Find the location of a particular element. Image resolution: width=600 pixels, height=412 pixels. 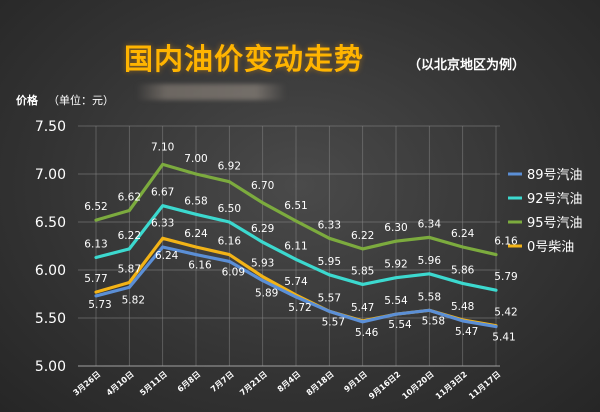

title-area: 国内油价变动走势 （以北京地区为例） is located at coordinates (300, 55).